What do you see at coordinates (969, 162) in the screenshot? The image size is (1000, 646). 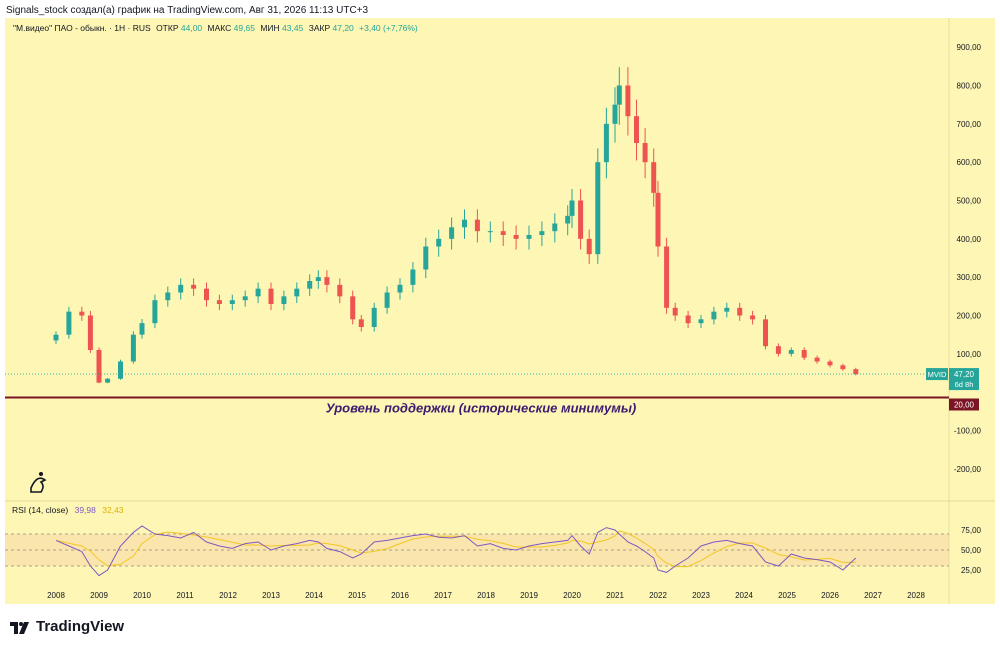 I see `y-tick-label: 600,00` at bounding box center [969, 162].